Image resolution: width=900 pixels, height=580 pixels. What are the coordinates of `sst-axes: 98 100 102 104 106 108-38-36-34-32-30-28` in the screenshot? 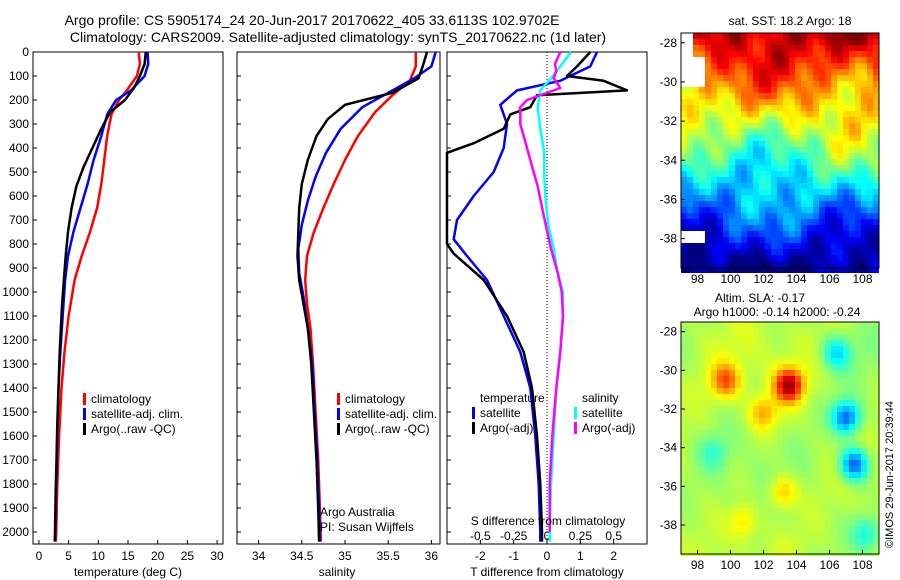 It's located at (766, 161).